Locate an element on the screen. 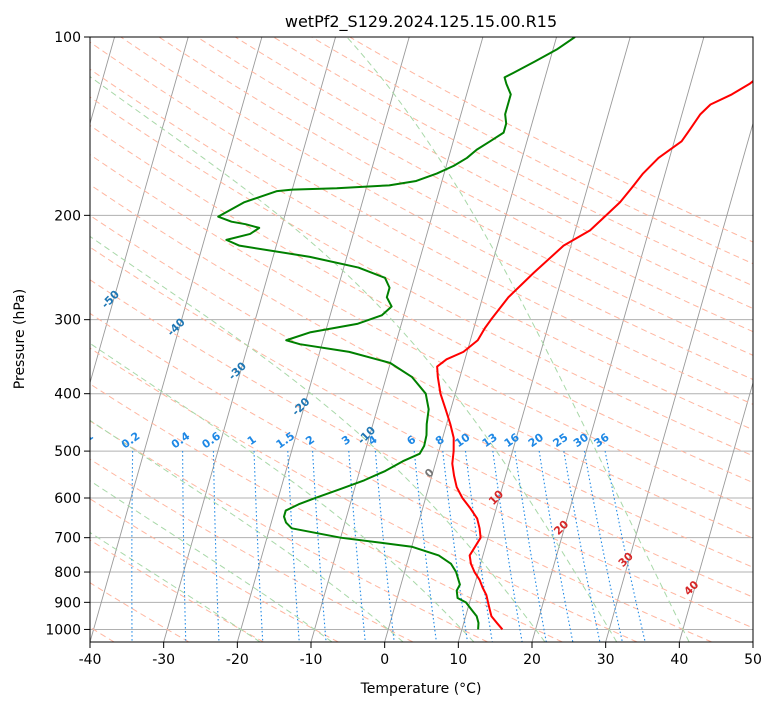 The image size is (775, 708). mixing-ratio-label: 0.6 is located at coordinates (212, 440).